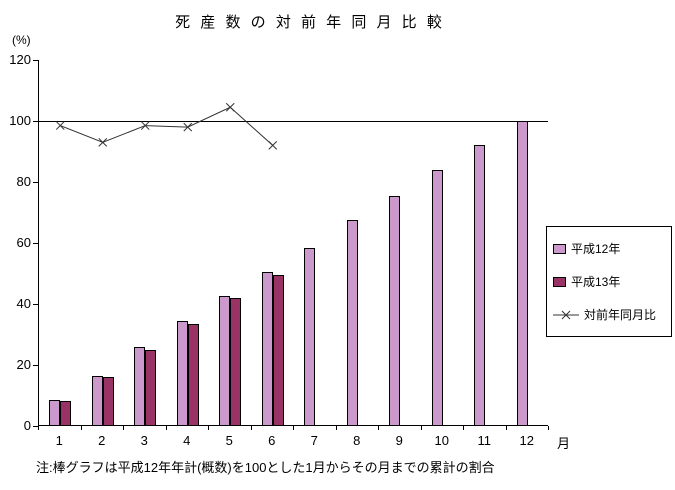 This screenshot has width=675, height=490. Describe the element at coordinates (564, 443) in the screenshot. I see `x-axis-unit-label: 月` at that location.